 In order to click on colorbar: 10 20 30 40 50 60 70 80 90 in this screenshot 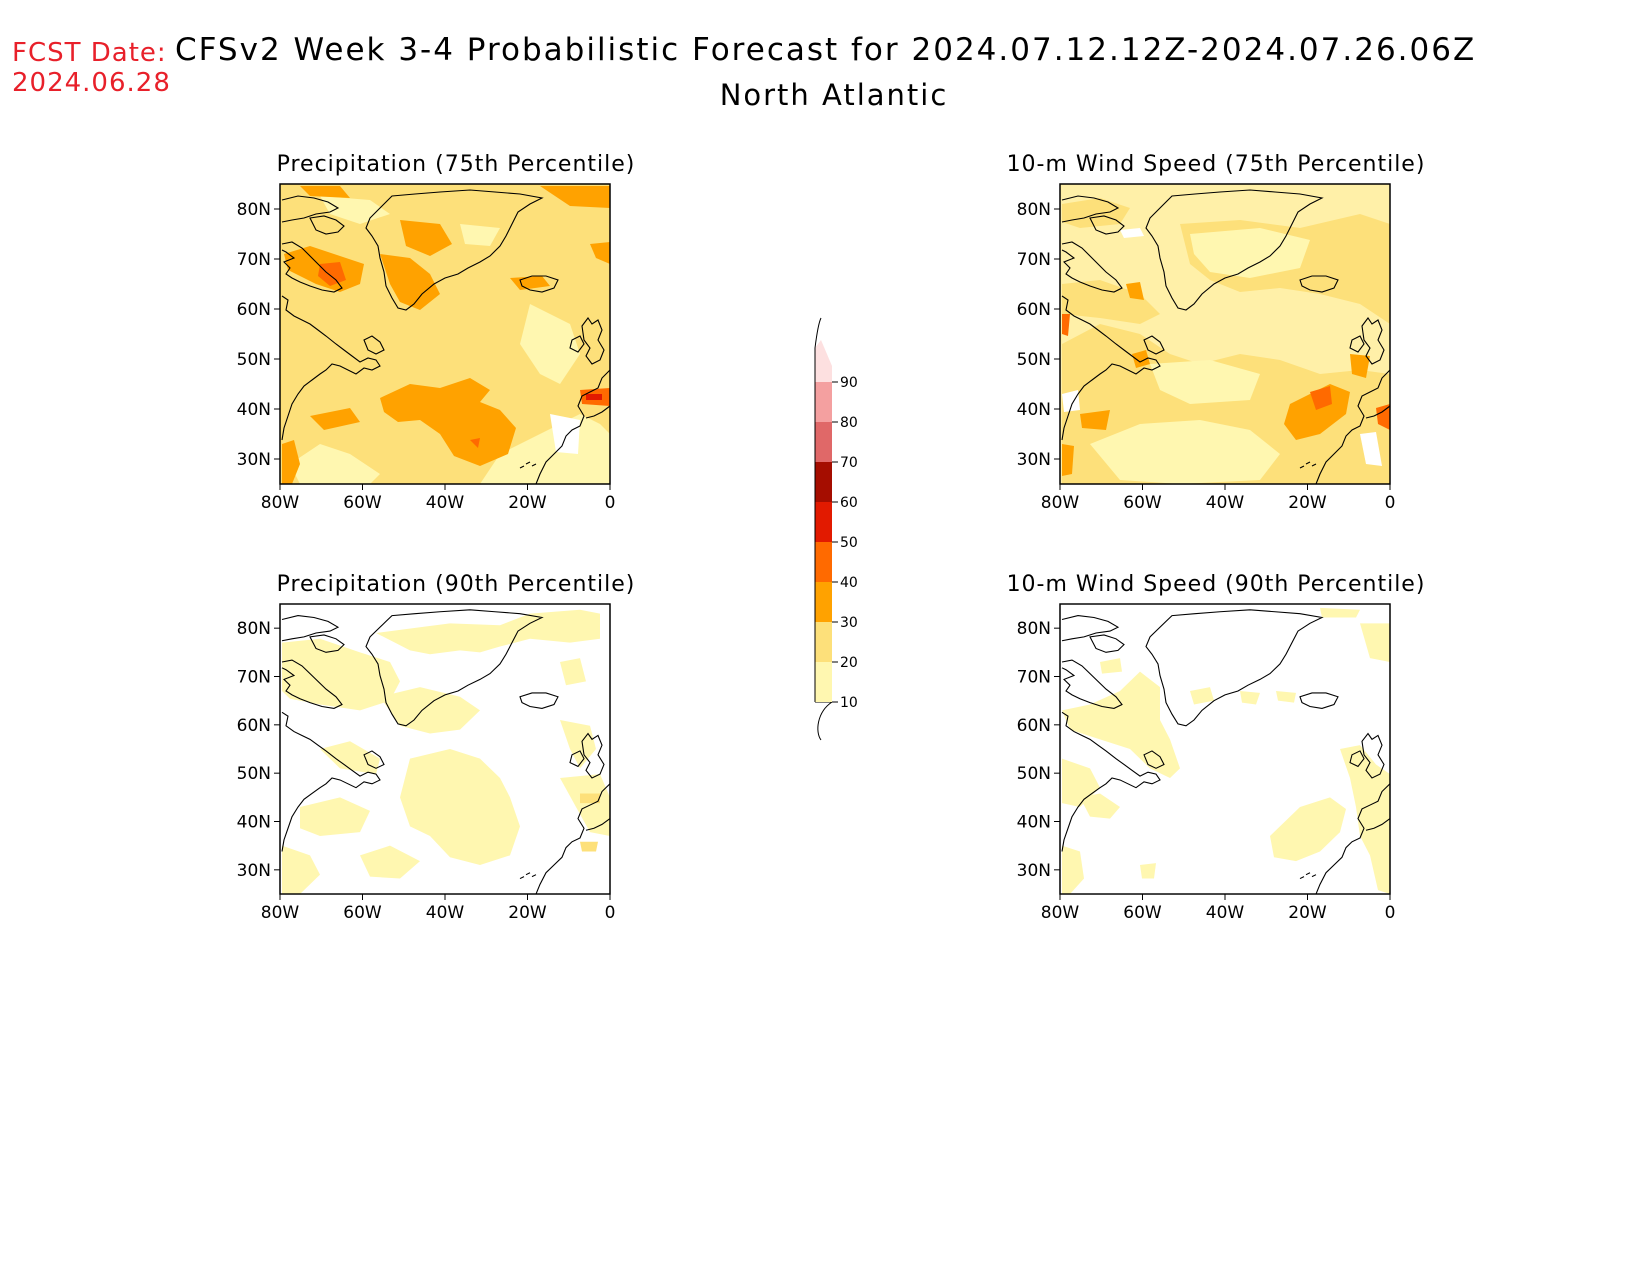, I will do `click(836, 529)`.